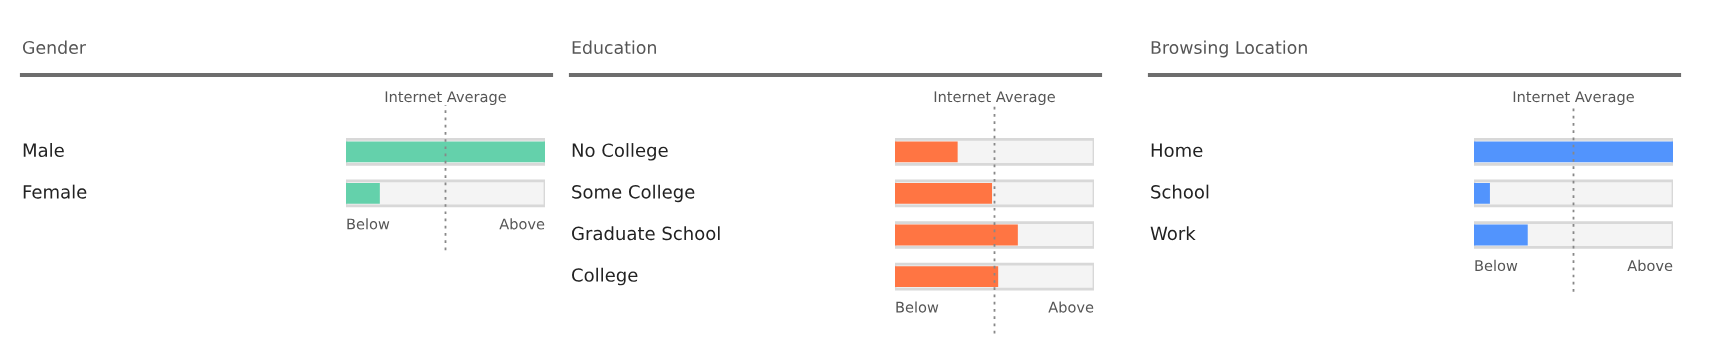 This screenshot has height=360, width=1718. What do you see at coordinates (614, 47) in the screenshot?
I see `text: Education` at bounding box center [614, 47].